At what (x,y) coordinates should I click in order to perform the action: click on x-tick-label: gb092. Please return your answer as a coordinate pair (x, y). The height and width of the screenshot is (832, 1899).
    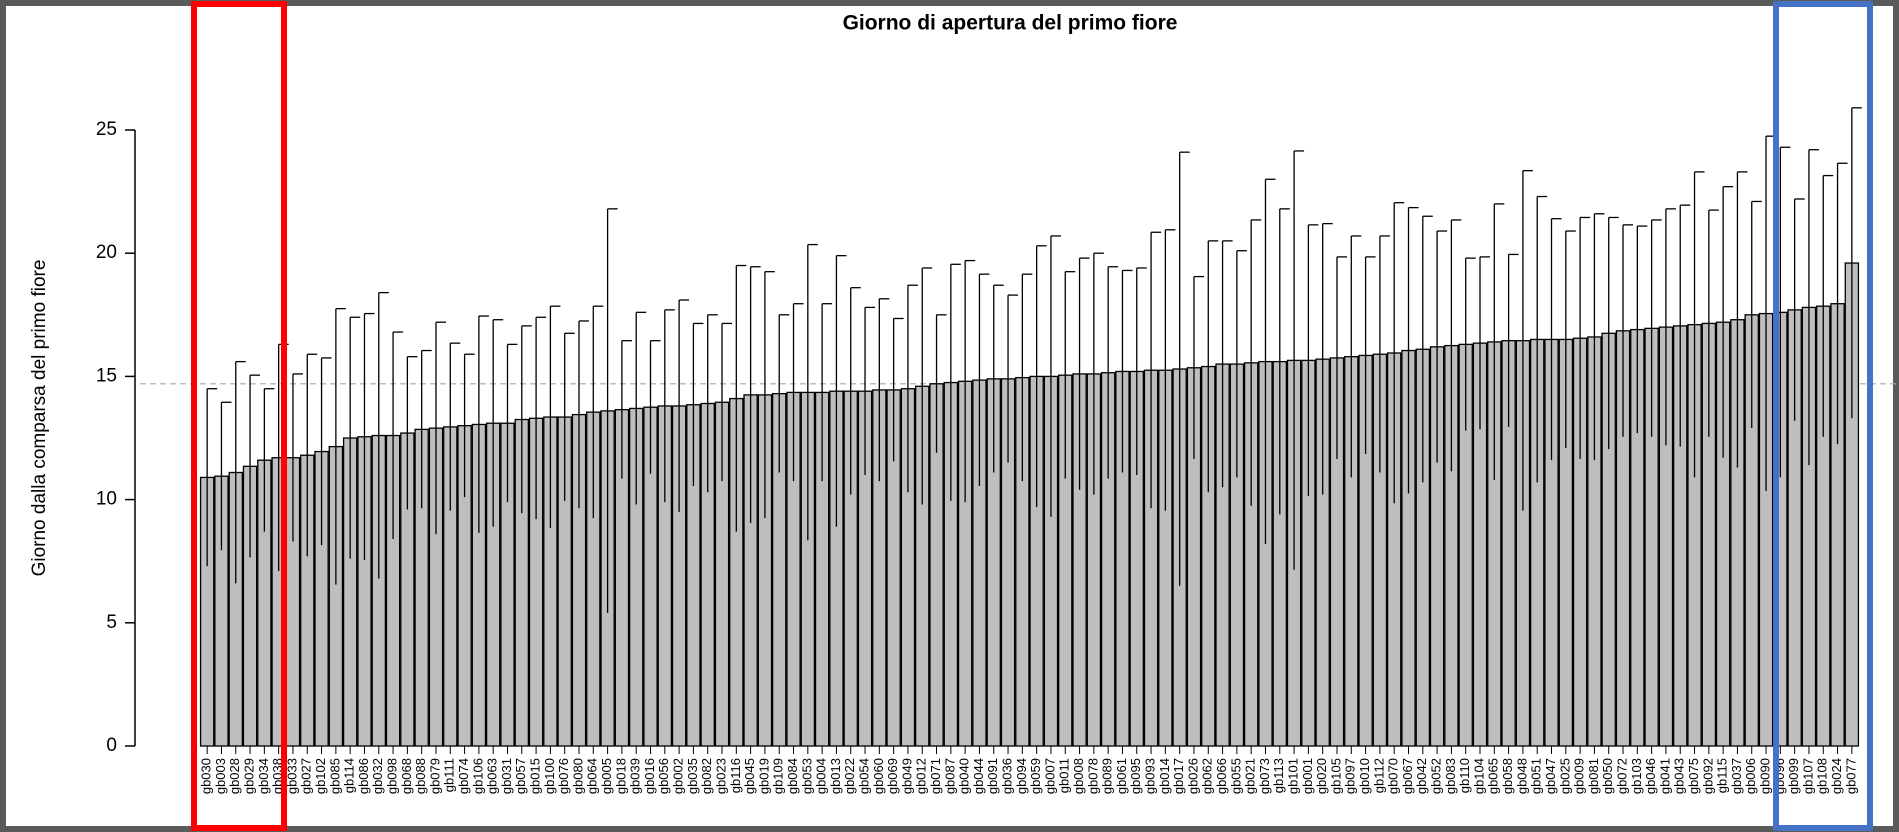
    Looking at the image, I should click on (1707, 776).